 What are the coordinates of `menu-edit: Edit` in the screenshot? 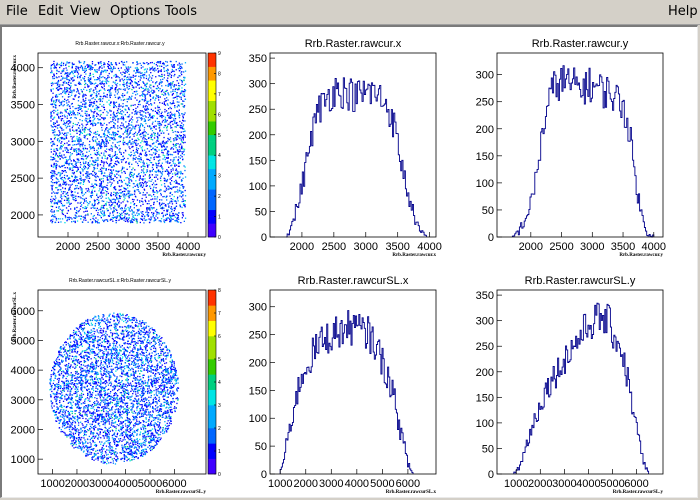 It's located at (51, 11).